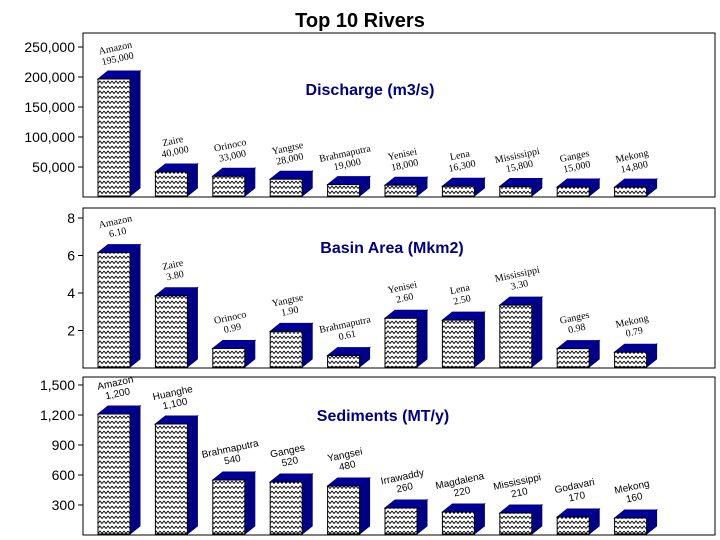 The image size is (720, 540). I want to click on bar-ganges: Ganges0.98, so click(578, 339).